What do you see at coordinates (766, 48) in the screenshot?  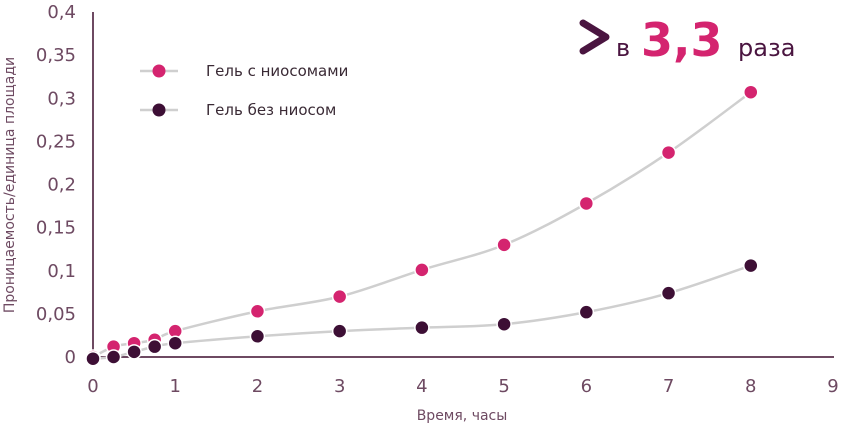 I see `annotation-suffix: раза` at bounding box center [766, 48].